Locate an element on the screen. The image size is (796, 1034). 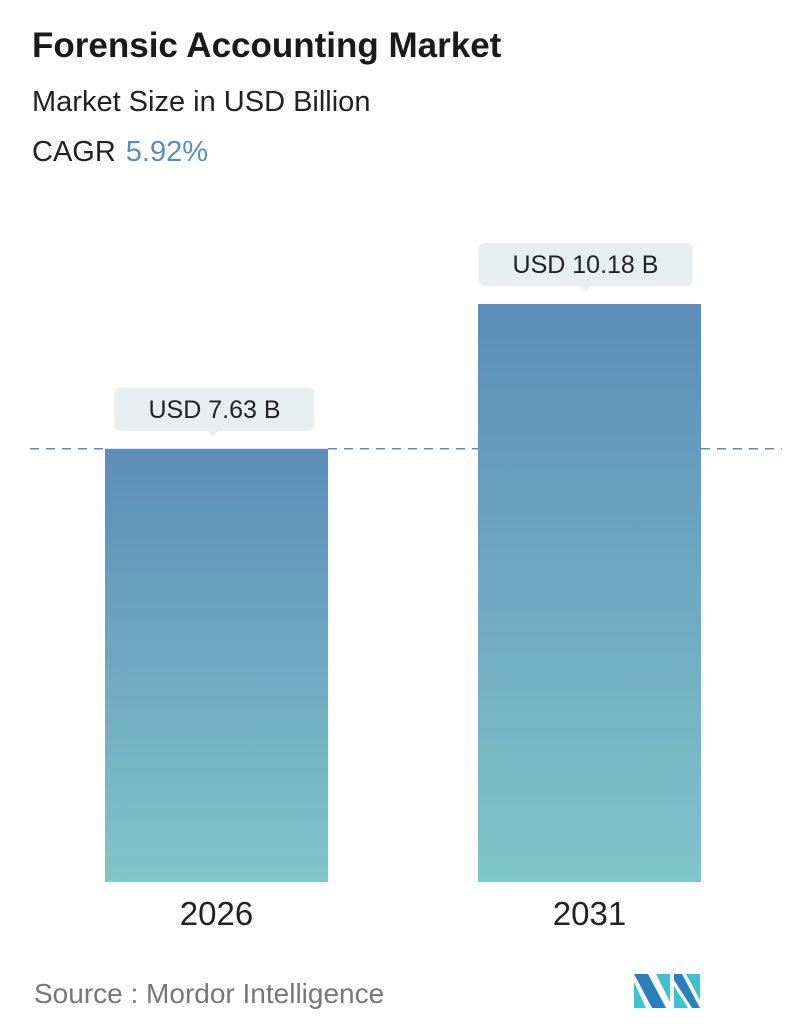
data-label: USD 7.63 B is located at coordinates (214, 410).